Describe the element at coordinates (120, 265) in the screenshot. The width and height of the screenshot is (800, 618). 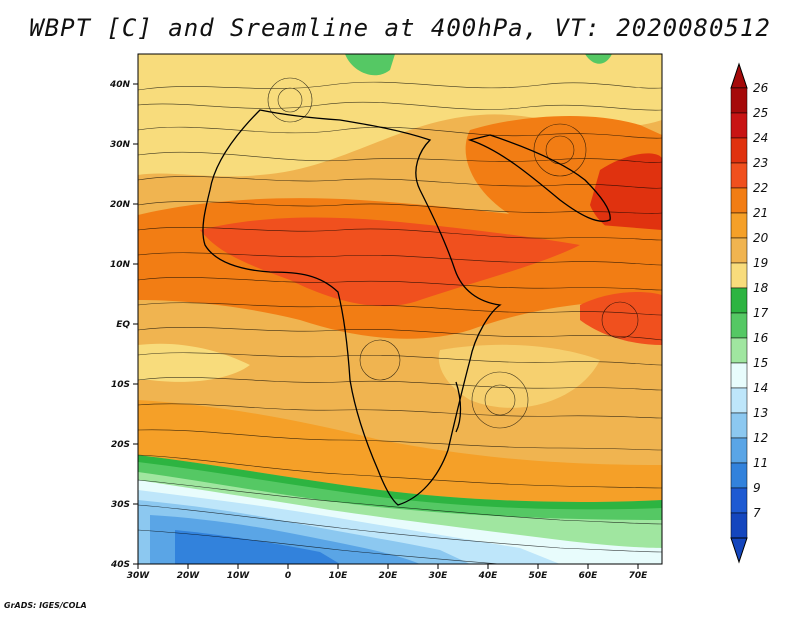
I see `lat-label: 10N` at that location.